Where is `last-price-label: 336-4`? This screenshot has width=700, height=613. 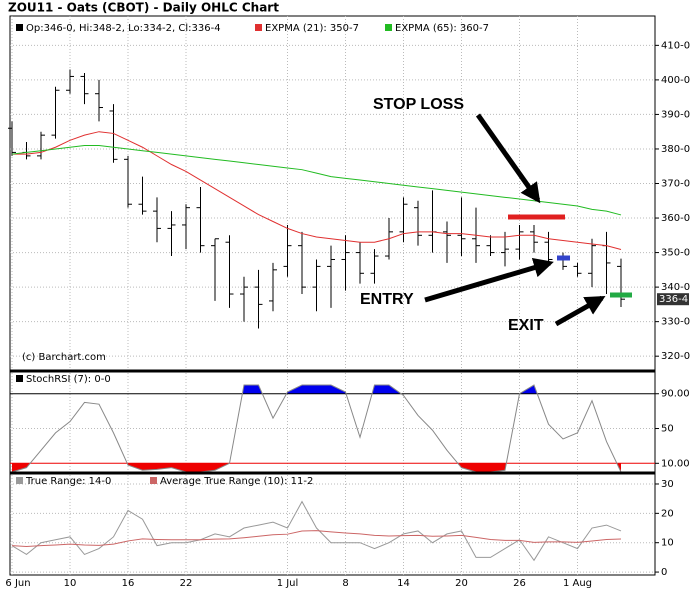 last-price-label: 336-4 is located at coordinates (673, 299).